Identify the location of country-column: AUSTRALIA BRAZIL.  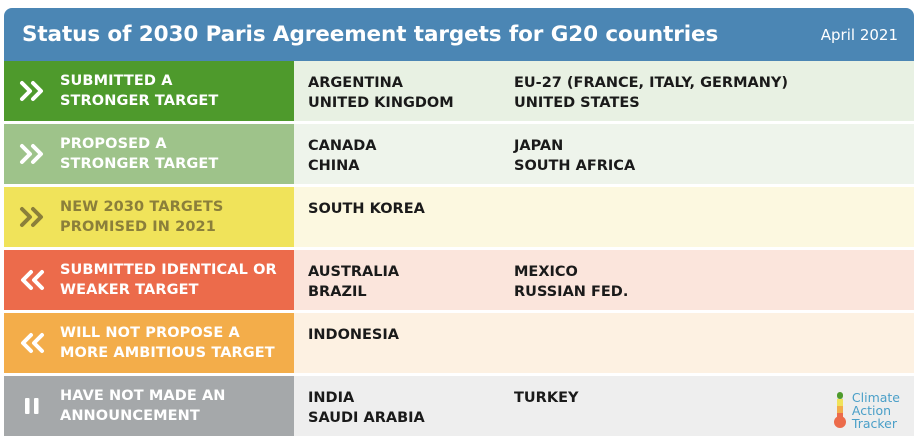
(353, 282).